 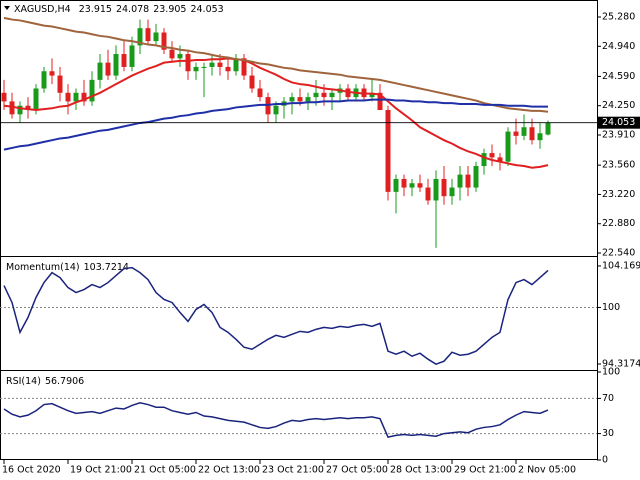 I want to click on rsi-value: 56.7906, so click(x=64, y=381).